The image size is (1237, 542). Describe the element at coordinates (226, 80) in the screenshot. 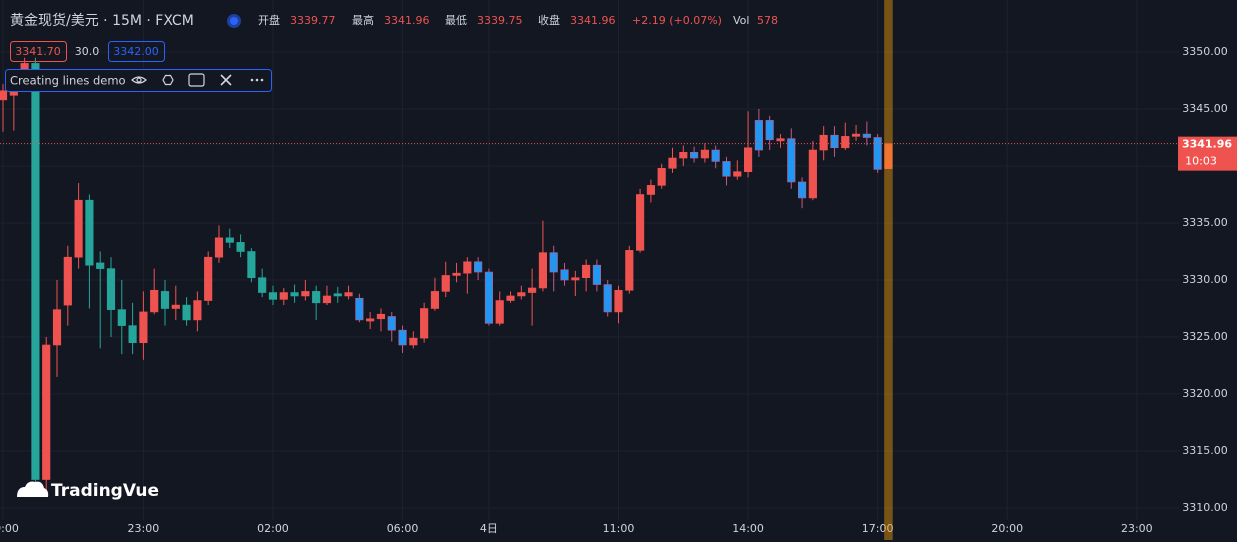

I see `close-icon` at that location.